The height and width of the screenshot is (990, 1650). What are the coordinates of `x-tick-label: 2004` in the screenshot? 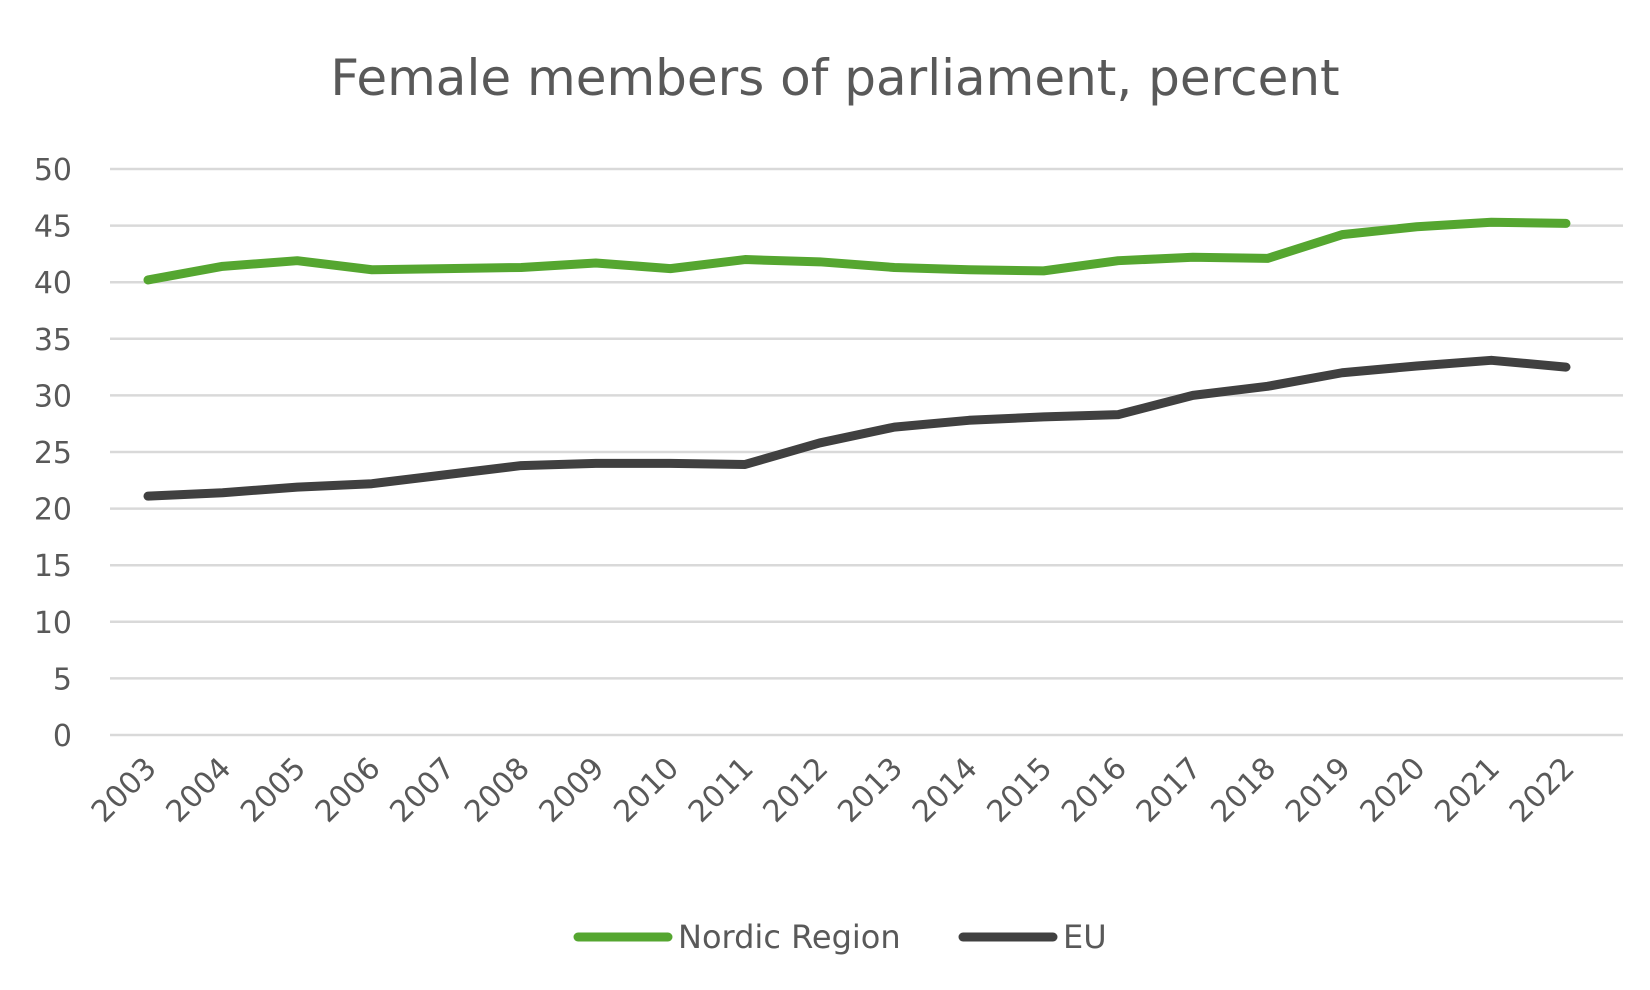 It's located at (199, 790).